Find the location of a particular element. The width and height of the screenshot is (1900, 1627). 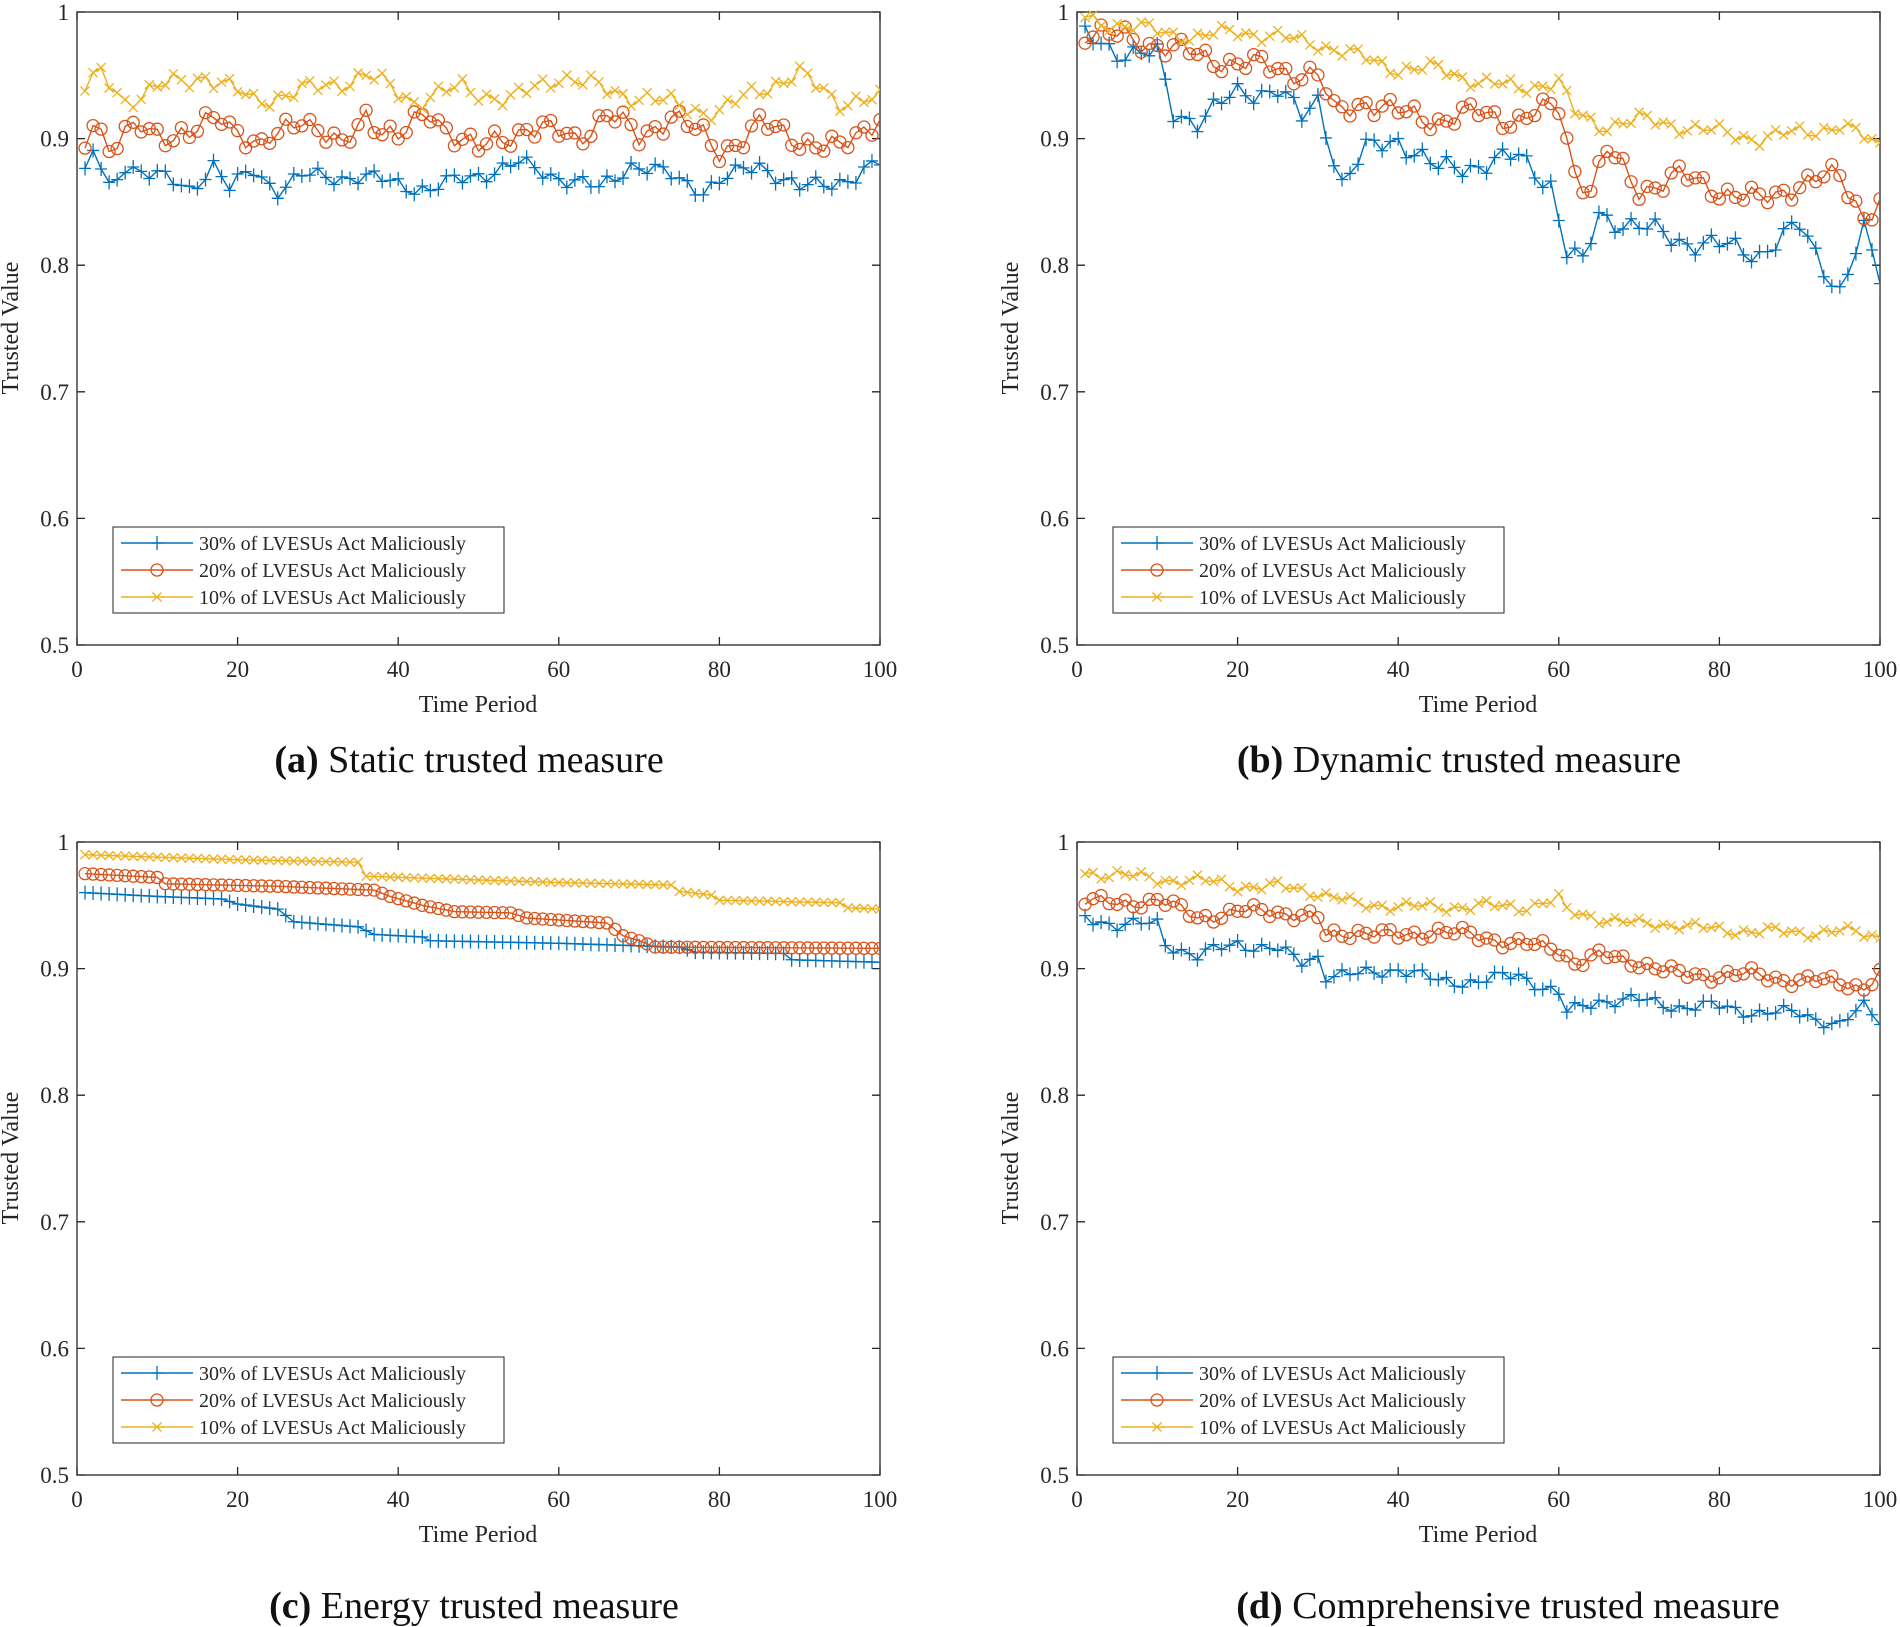

panel-a-legend-label-0: 30% of LVESUs Act Maliciously is located at coordinates (332, 544).